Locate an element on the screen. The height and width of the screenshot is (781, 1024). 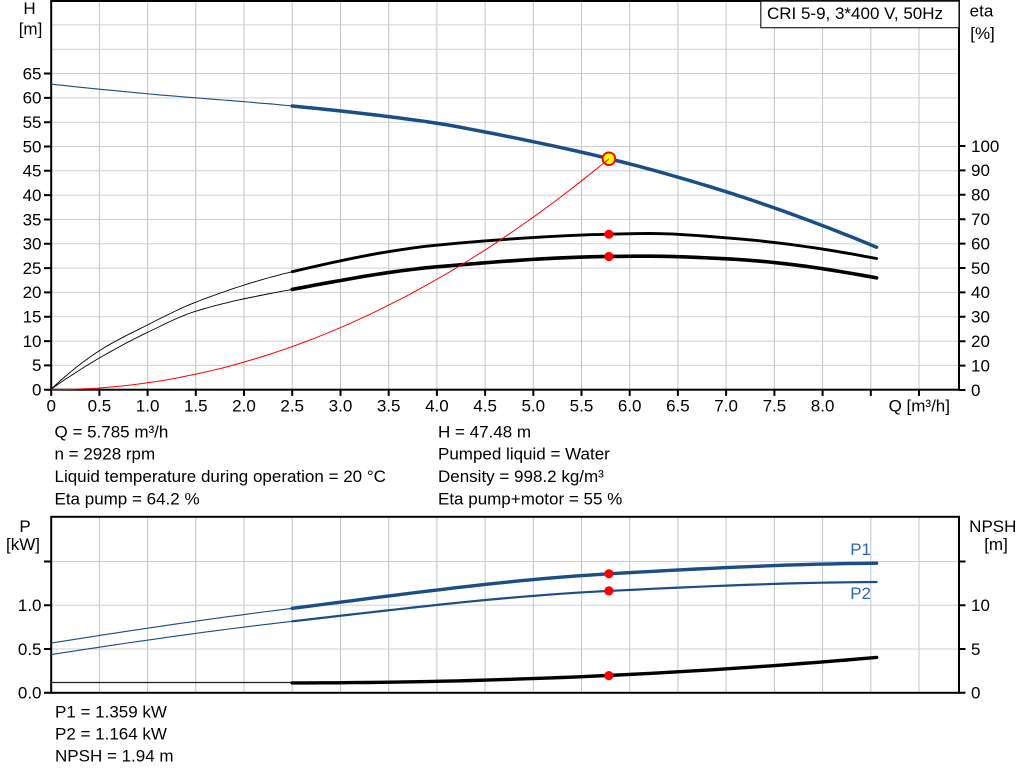
svg-text: P1 = 1.359 kW is located at coordinates (111, 712).